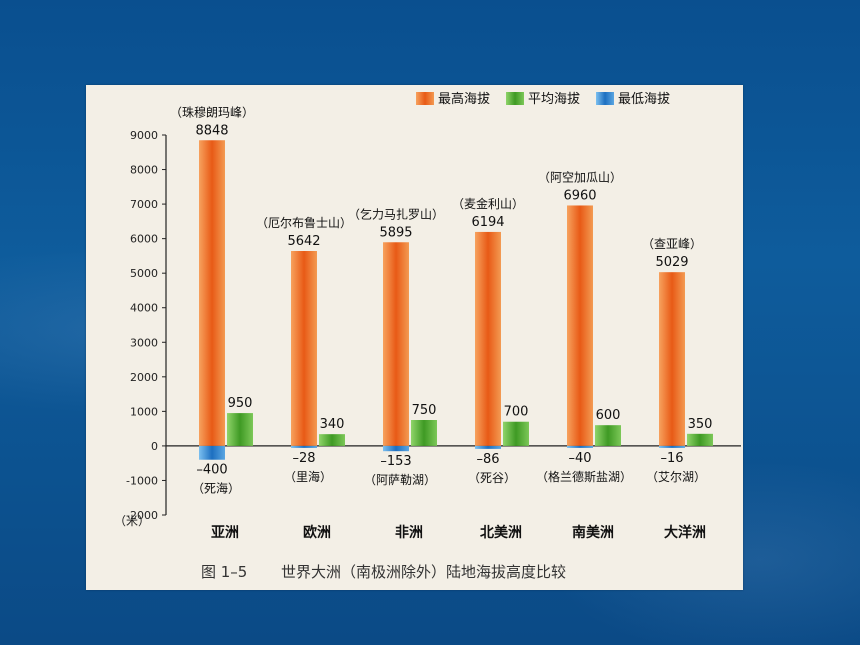 The width and height of the screenshot is (860, 645). I want to click on peak-name-label: （阿空加瓜山）, so click(580, 177).